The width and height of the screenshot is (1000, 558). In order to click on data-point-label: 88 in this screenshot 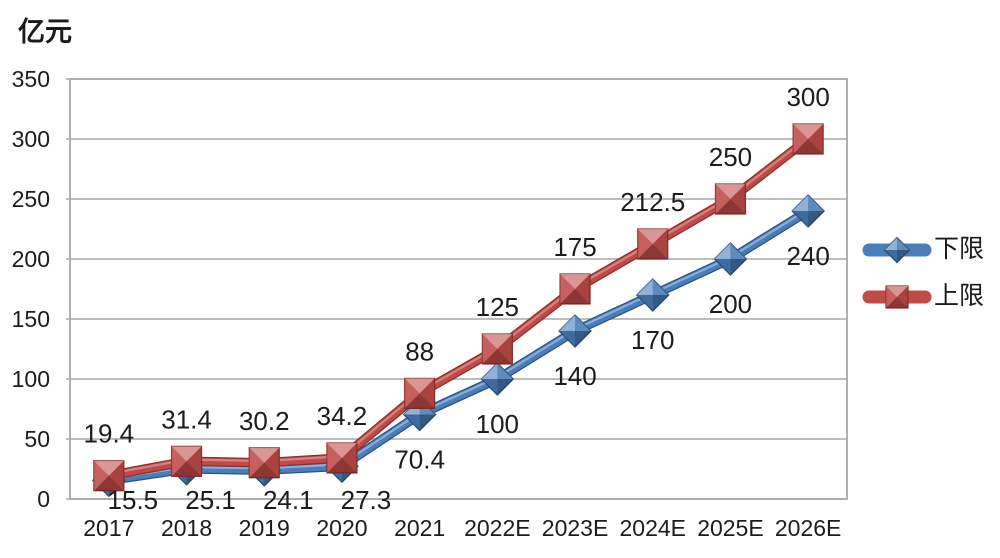, I will do `click(419, 351)`.